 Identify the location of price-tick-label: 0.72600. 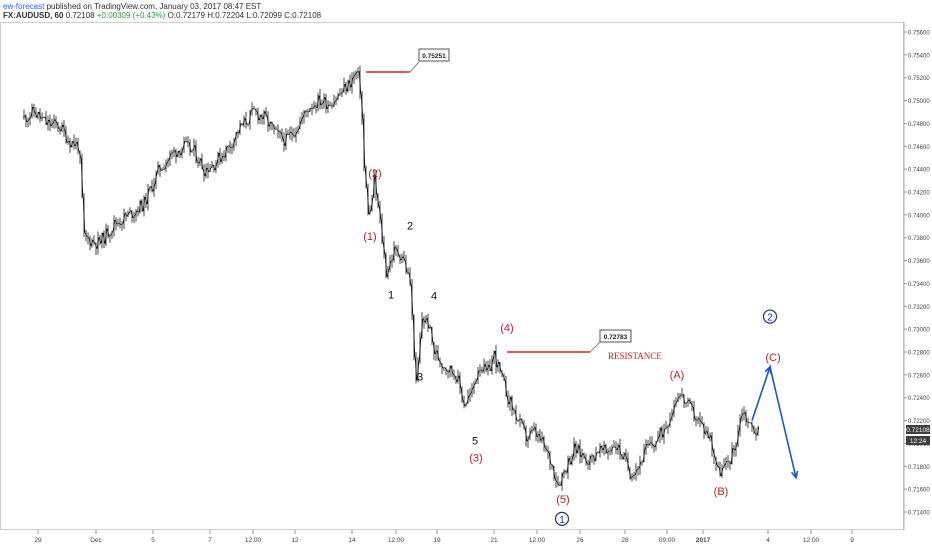
(919, 376).